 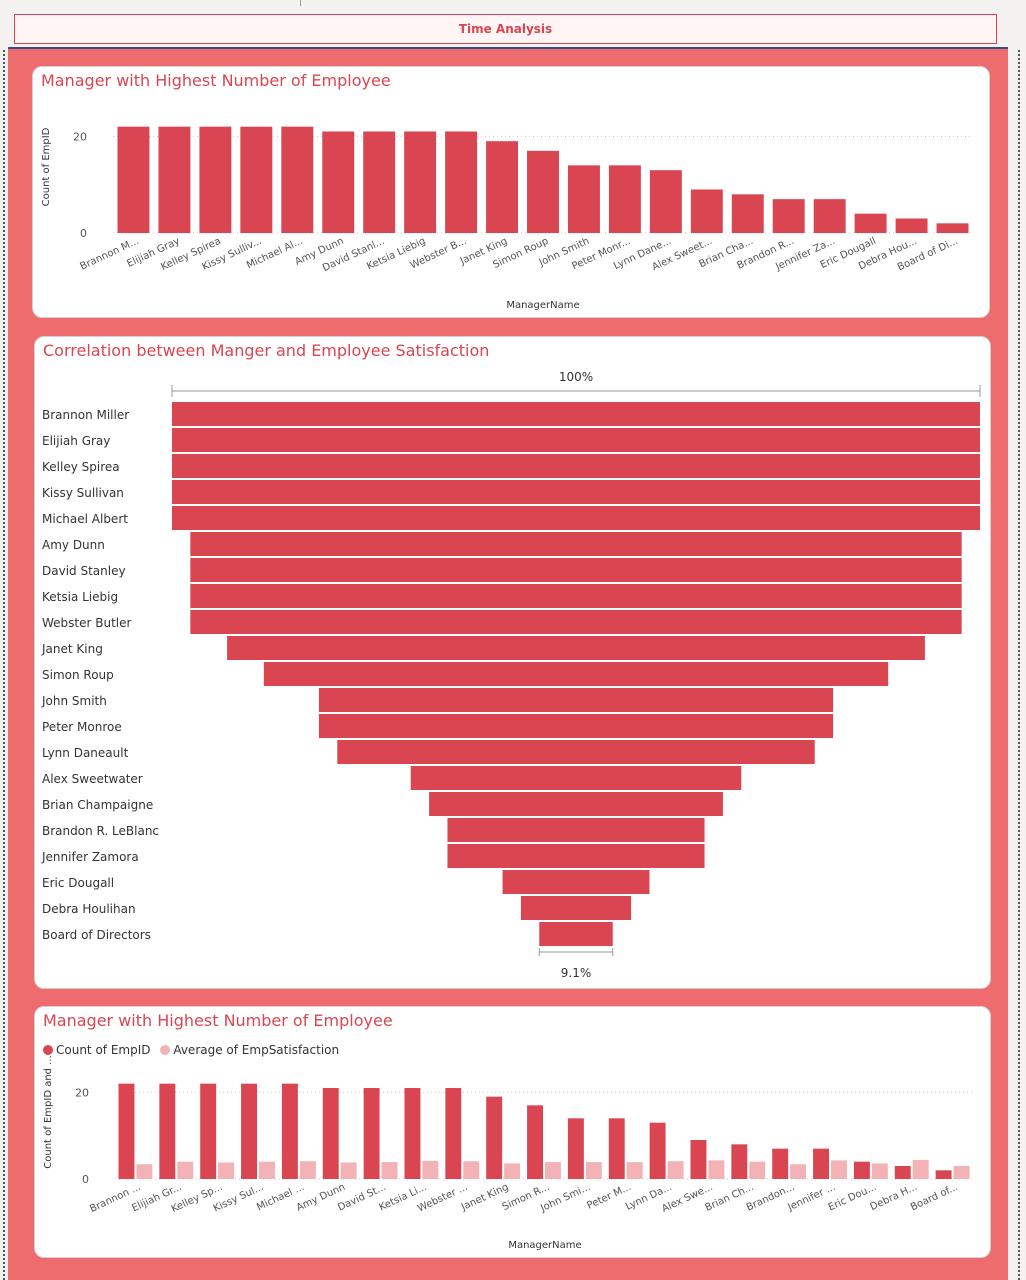 I want to click on legend-swatch-satisfaction, so click(x=165, y=1050).